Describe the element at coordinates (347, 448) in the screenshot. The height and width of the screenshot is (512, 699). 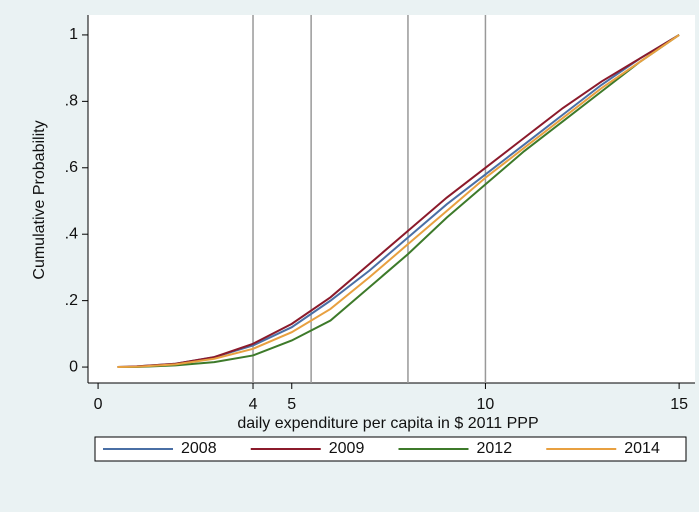
I see `legend-label: 2009` at that location.